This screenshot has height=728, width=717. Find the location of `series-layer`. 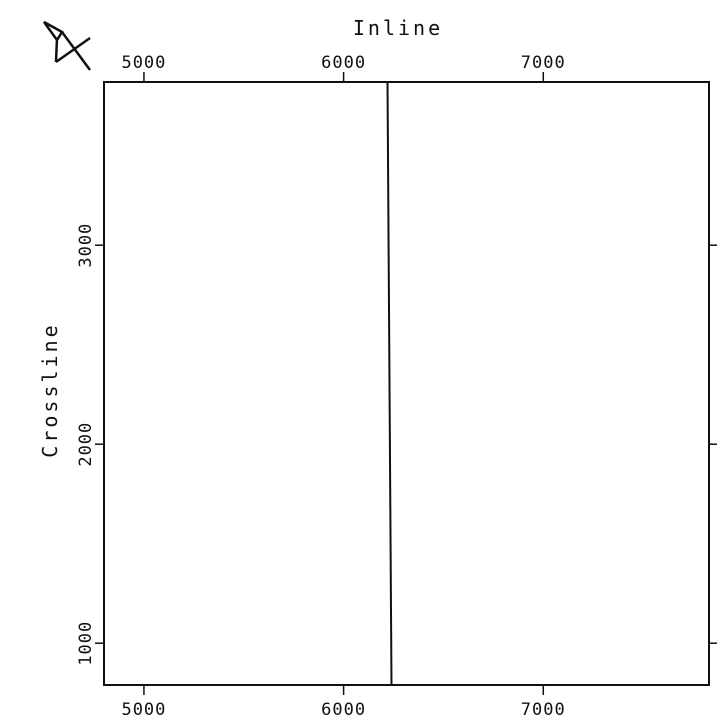

series-layer is located at coordinates (389, 383).